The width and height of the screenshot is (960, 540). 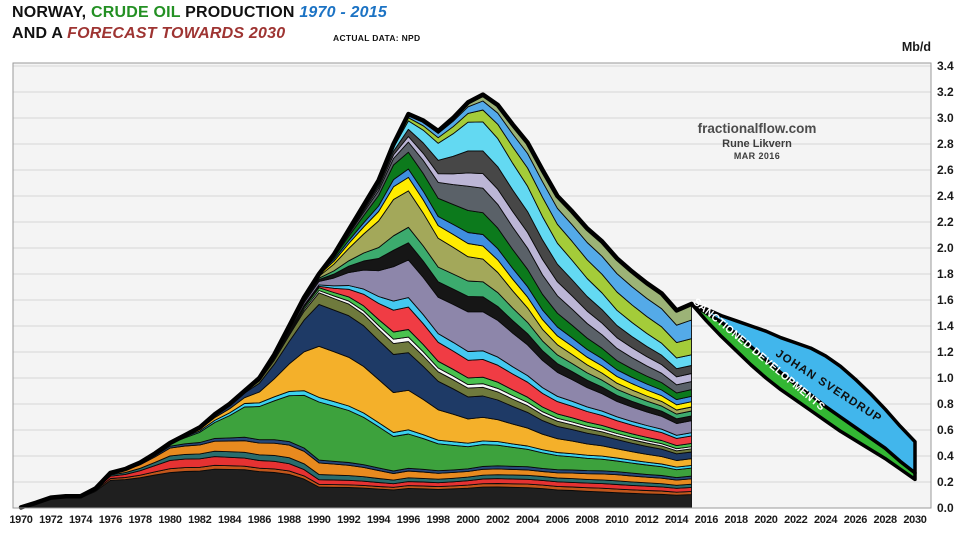 What do you see at coordinates (945, 118) in the screenshot?
I see `y-tick-label: 3.0` at bounding box center [945, 118].